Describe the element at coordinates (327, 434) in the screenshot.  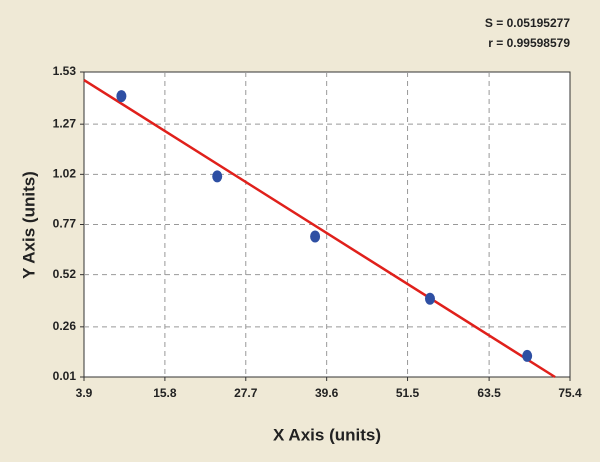
I see `x-axis-label: X Axis (units)` at that location.